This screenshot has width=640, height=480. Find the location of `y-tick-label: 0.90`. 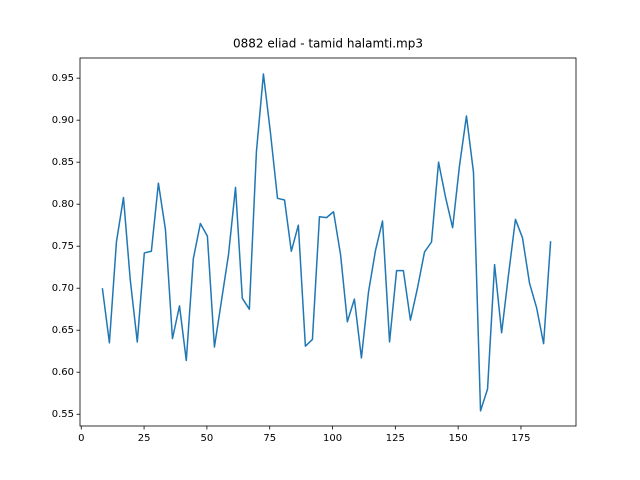

y-tick-label: 0.90 is located at coordinates (63, 120).